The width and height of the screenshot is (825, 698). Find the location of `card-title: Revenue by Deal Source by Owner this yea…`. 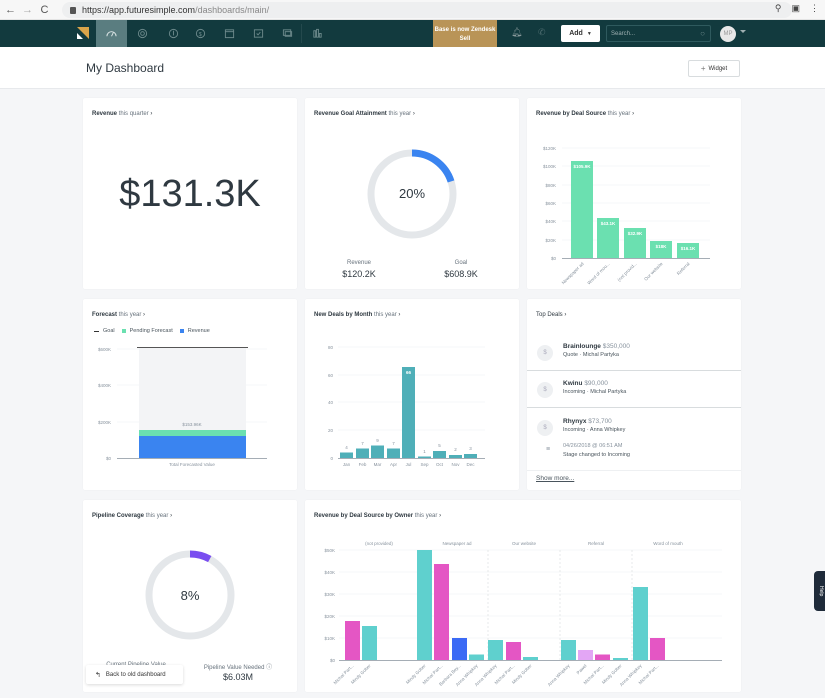

card-title: Revenue by Deal Source by Owner this yea… is located at coordinates (378, 516).